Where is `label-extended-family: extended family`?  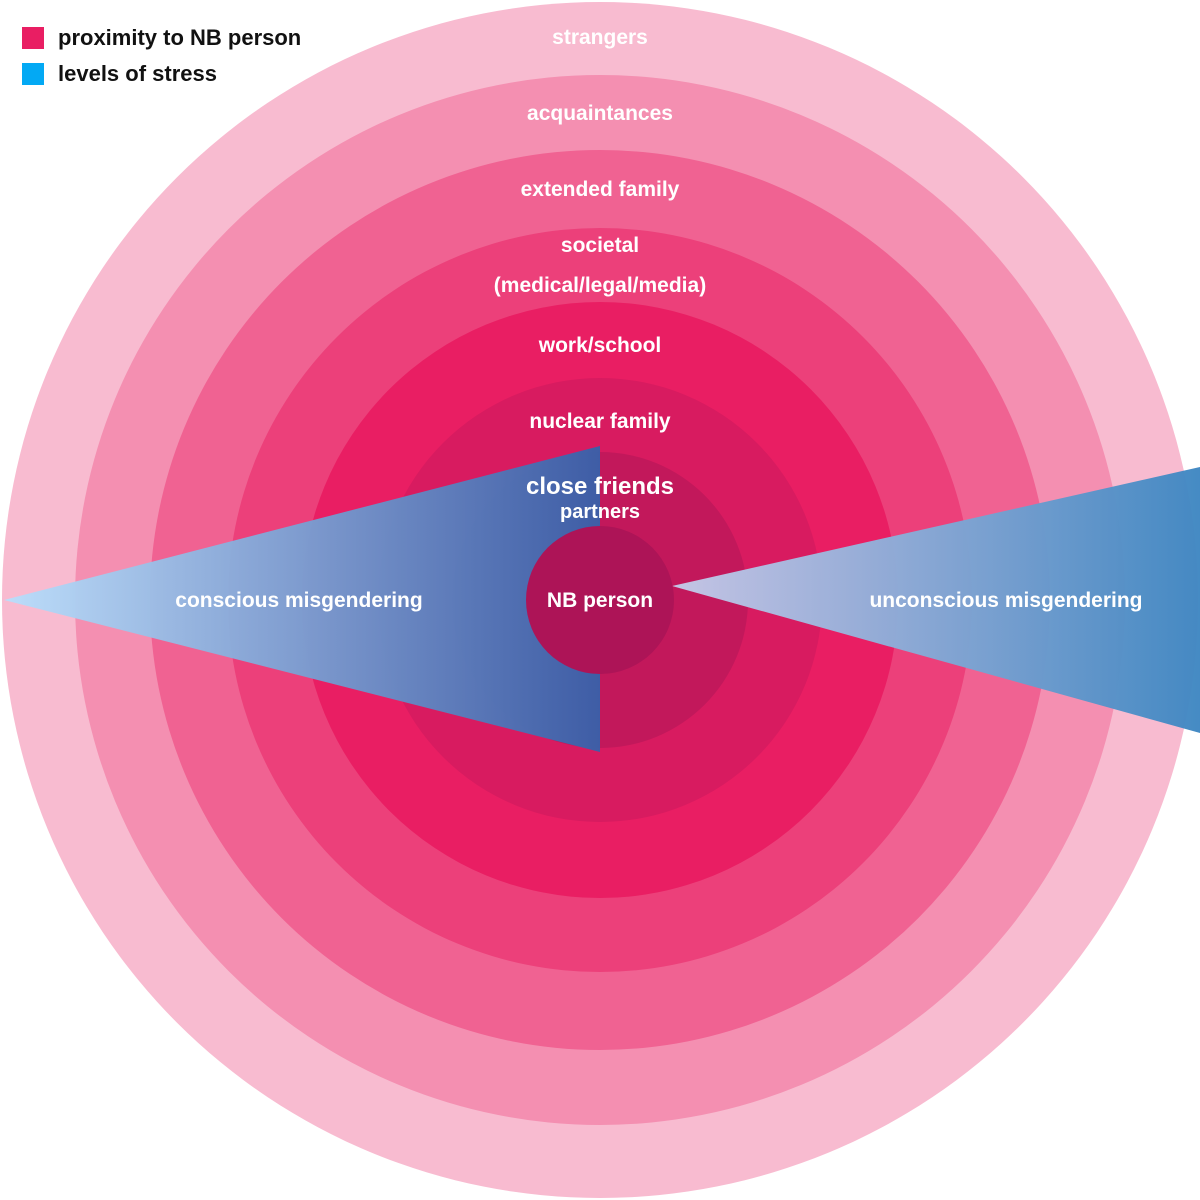 label-extended-family: extended family is located at coordinates (600, 189).